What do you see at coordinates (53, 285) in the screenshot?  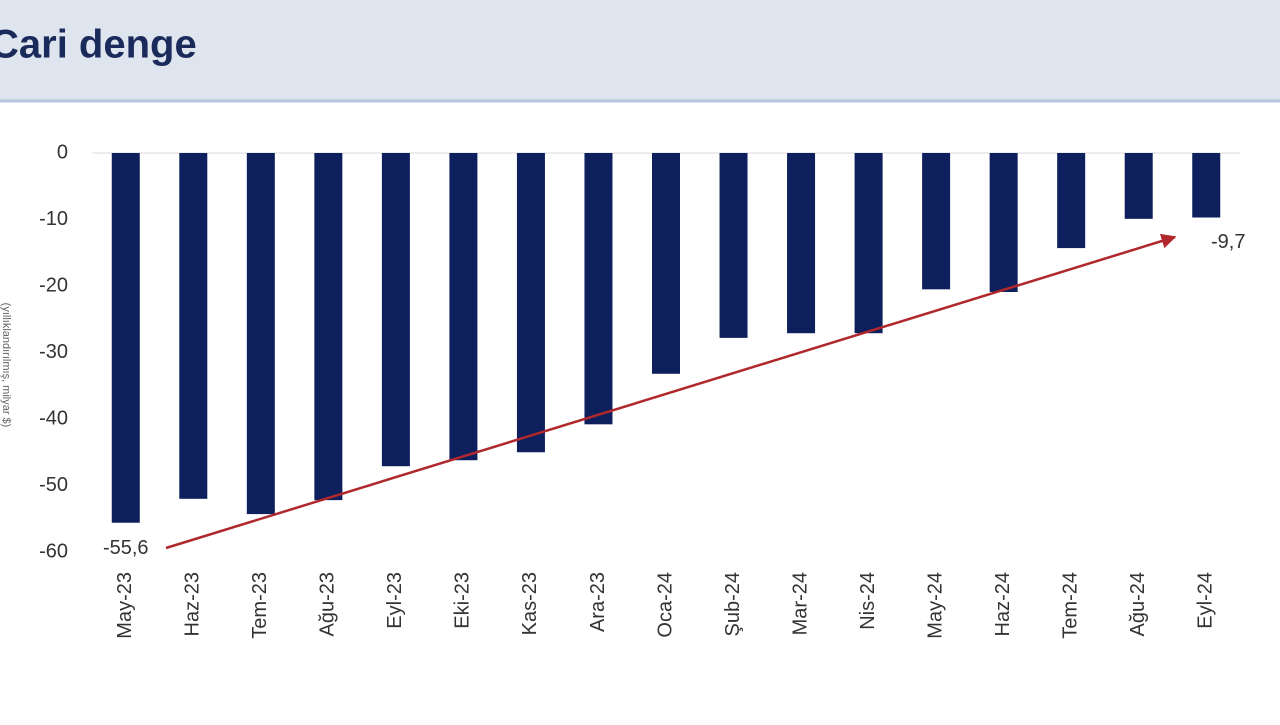 I see `y-tick-label: -20` at bounding box center [53, 285].